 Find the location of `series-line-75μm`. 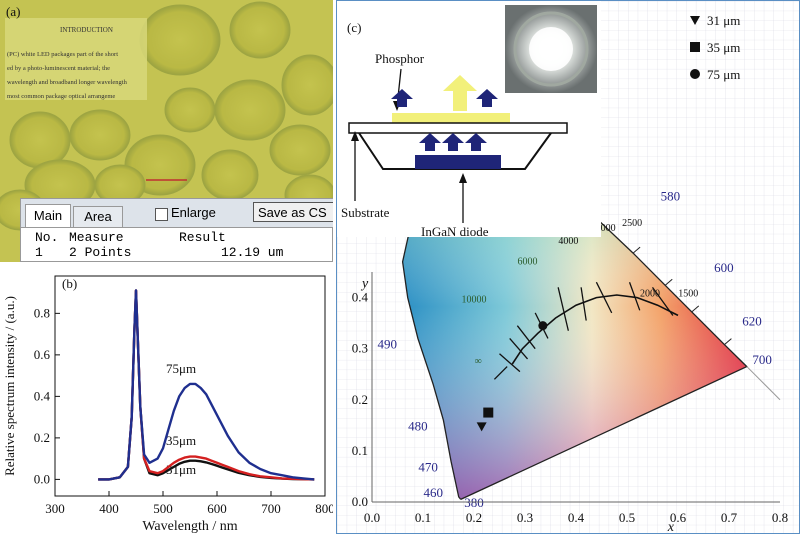

series-line-75μm is located at coordinates (206, 385).